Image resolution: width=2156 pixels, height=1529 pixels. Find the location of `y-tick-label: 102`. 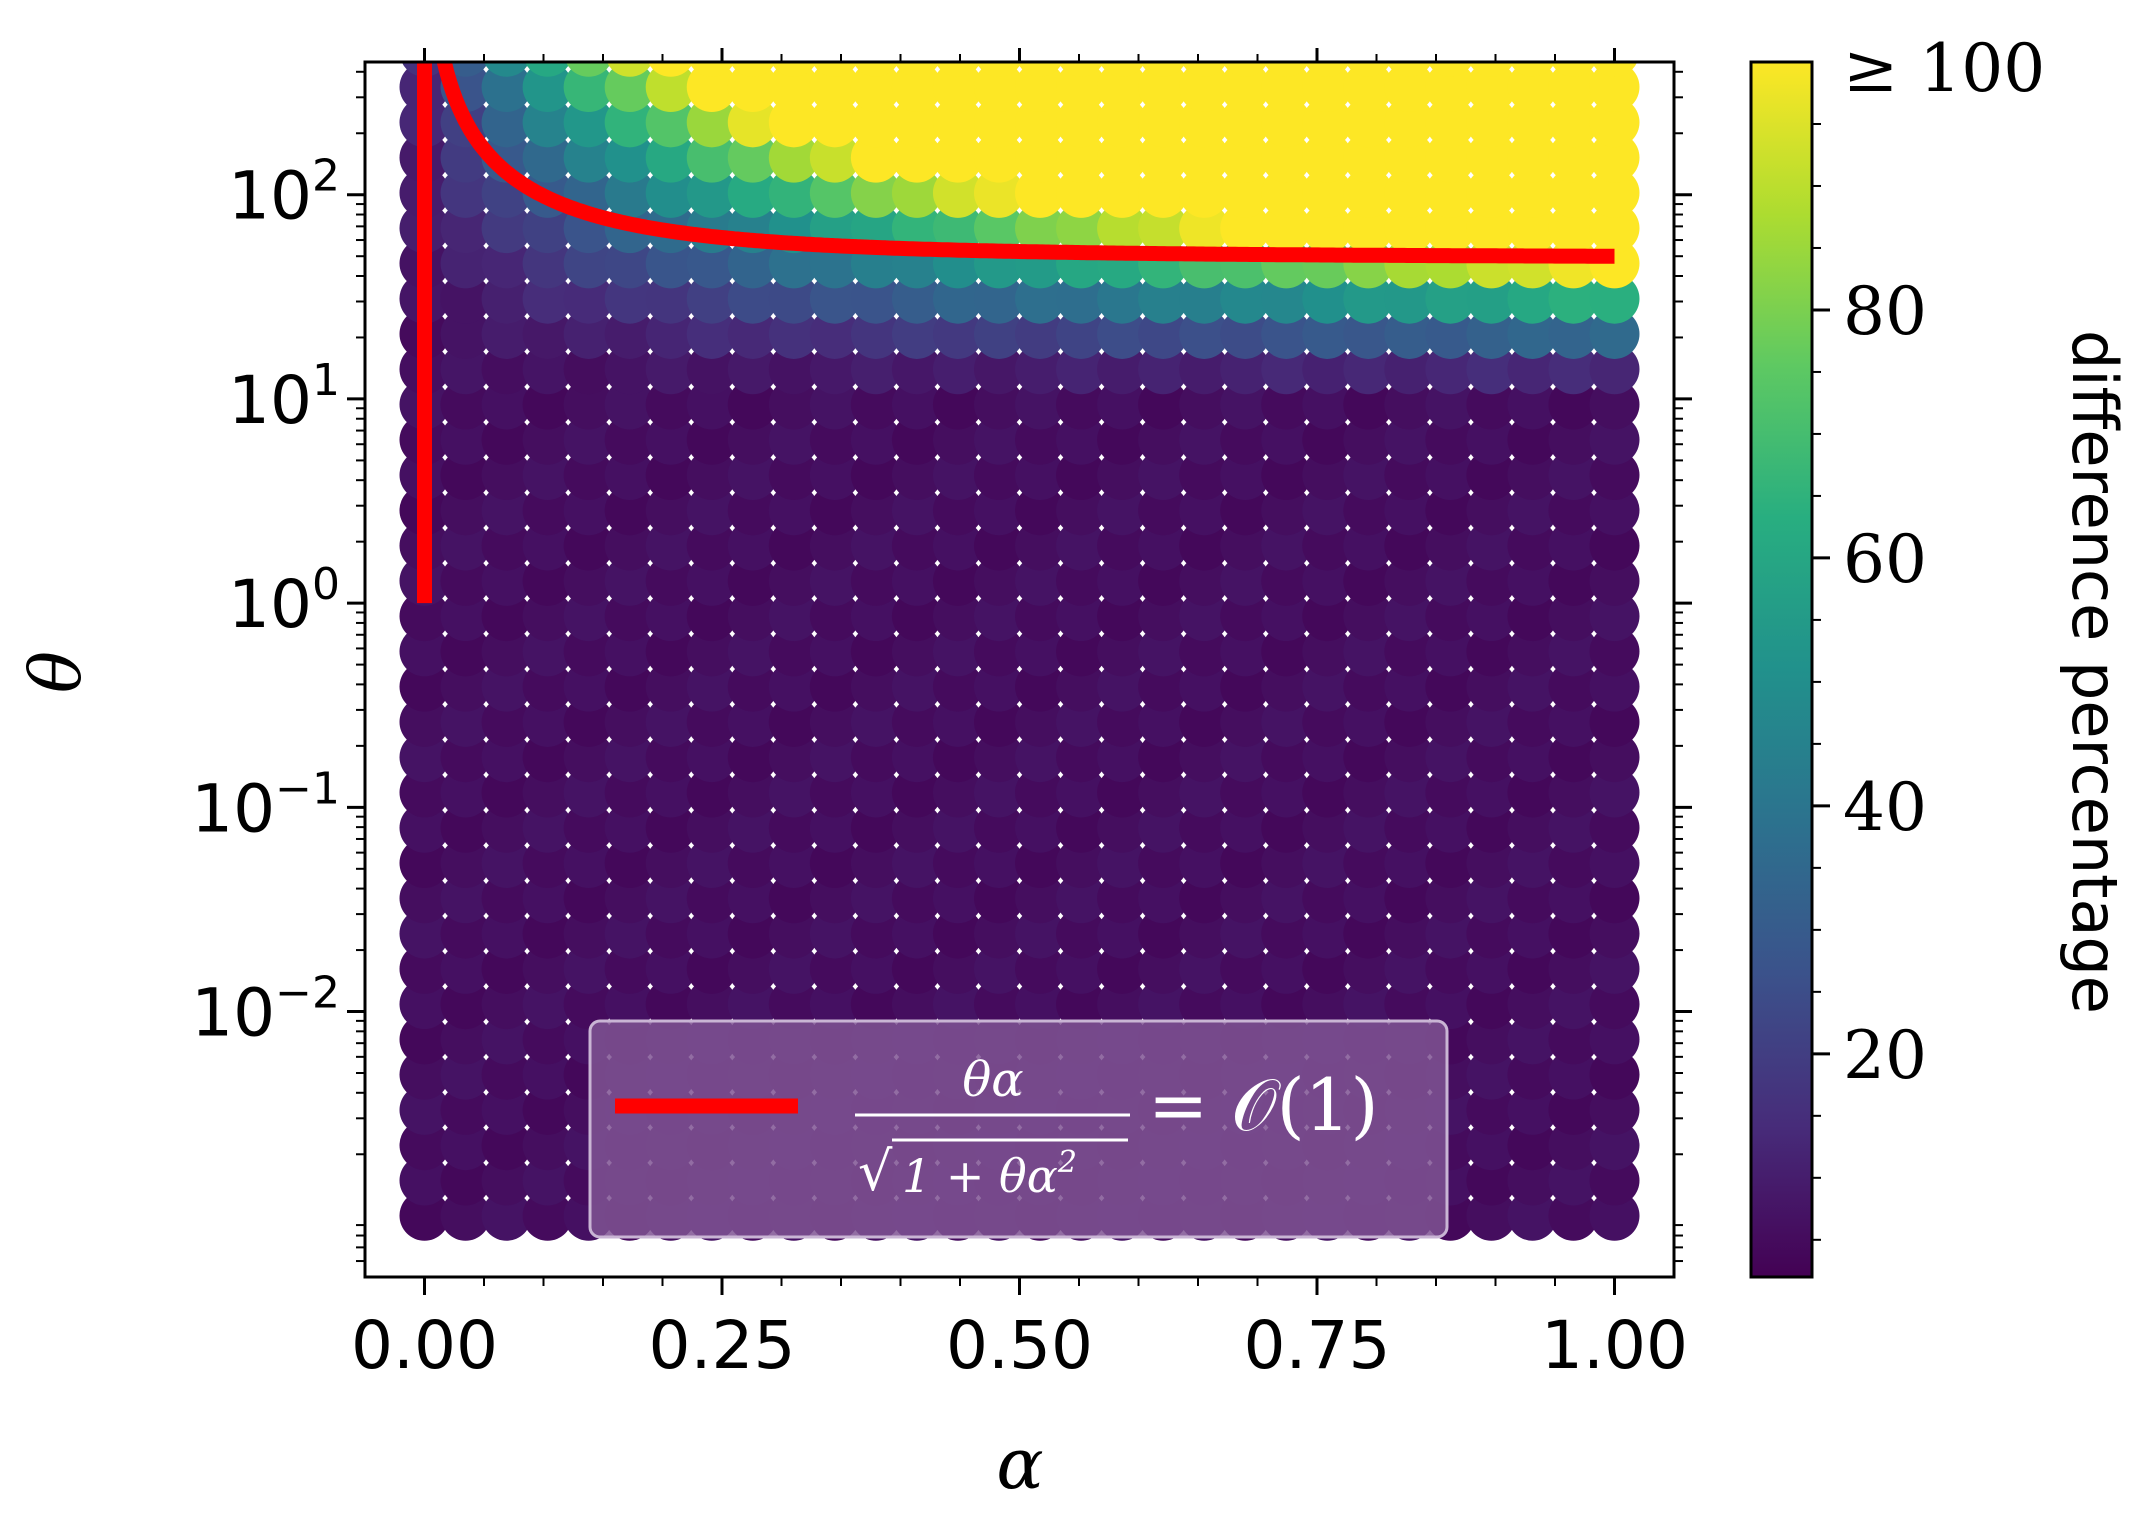

y-tick-label: 102 is located at coordinates (284, 193).